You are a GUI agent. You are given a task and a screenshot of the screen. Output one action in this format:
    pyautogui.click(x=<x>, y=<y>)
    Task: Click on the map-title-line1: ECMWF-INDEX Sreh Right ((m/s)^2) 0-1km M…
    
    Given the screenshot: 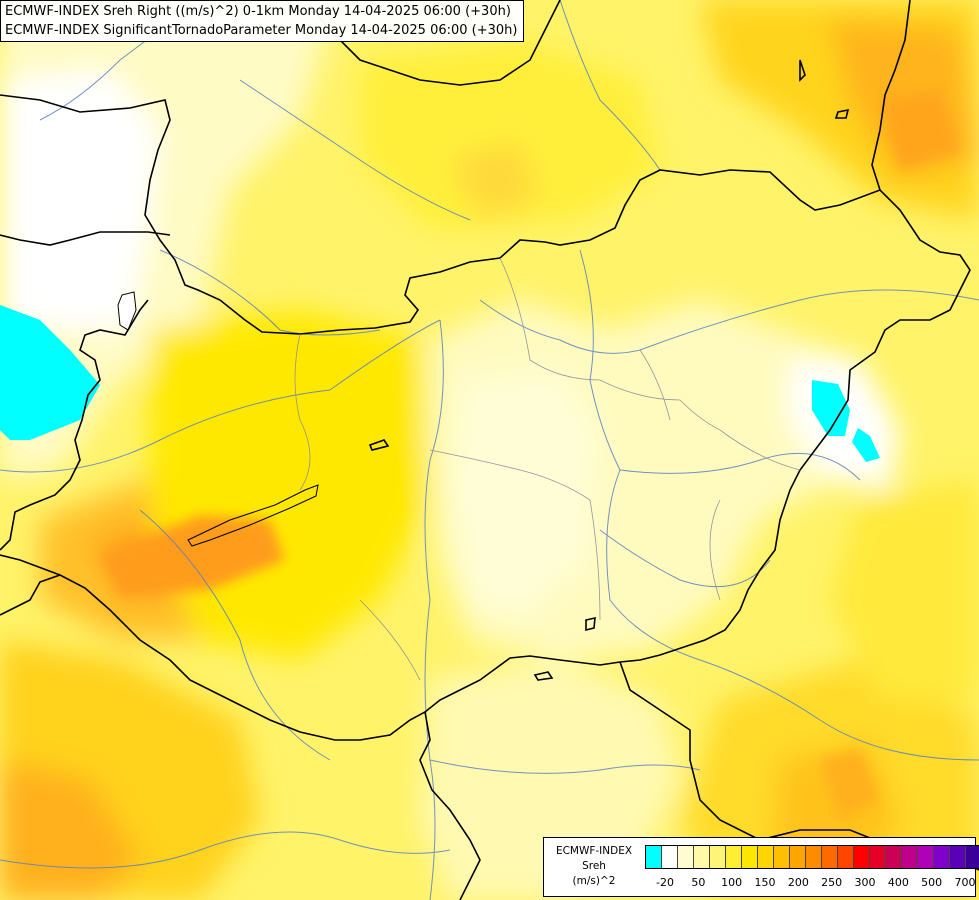 What is the action you would take?
    pyautogui.click(x=258, y=11)
    